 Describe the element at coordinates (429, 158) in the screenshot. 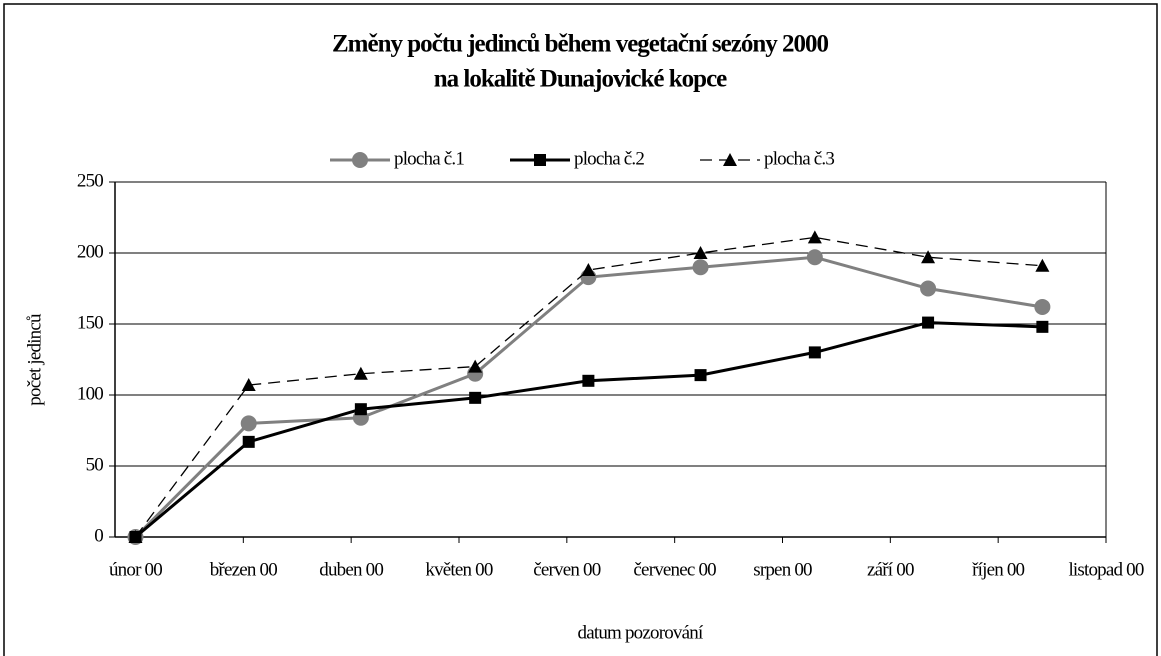

I see `legend-label: plocha č.1` at that location.